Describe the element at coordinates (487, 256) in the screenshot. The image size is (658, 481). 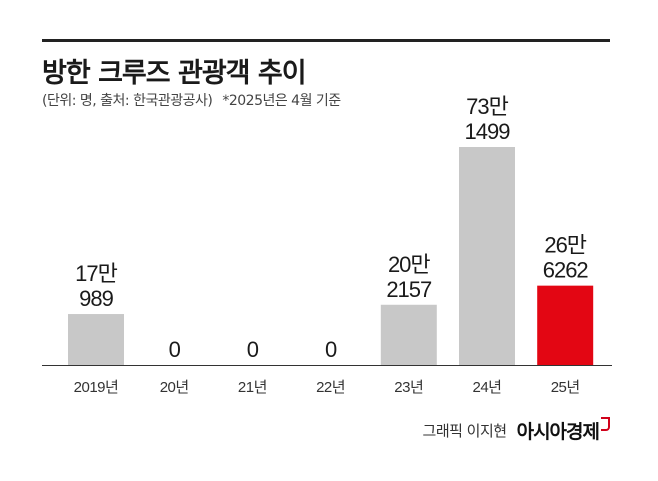
I see `bar-24년` at that location.